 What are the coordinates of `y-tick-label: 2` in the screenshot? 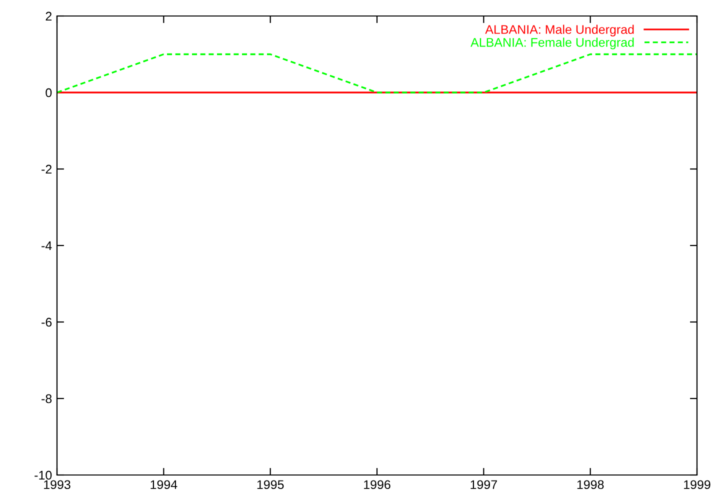 It's located at (49, 16).